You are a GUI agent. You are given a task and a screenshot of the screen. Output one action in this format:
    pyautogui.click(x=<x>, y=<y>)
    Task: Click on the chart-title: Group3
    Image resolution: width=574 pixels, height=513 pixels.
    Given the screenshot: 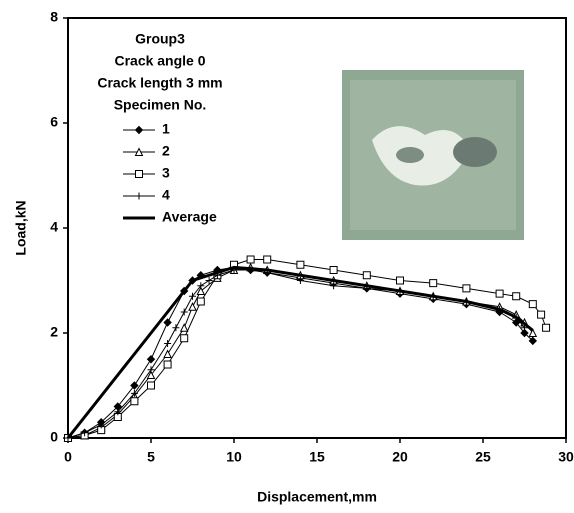 What is the action you would take?
    pyautogui.click(x=160, y=39)
    